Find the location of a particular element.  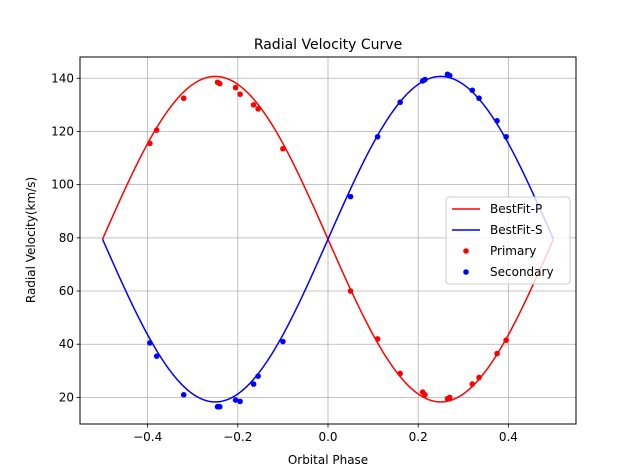

legend-bestfit-p-label: BestFit-P is located at coordinates (516, 209).